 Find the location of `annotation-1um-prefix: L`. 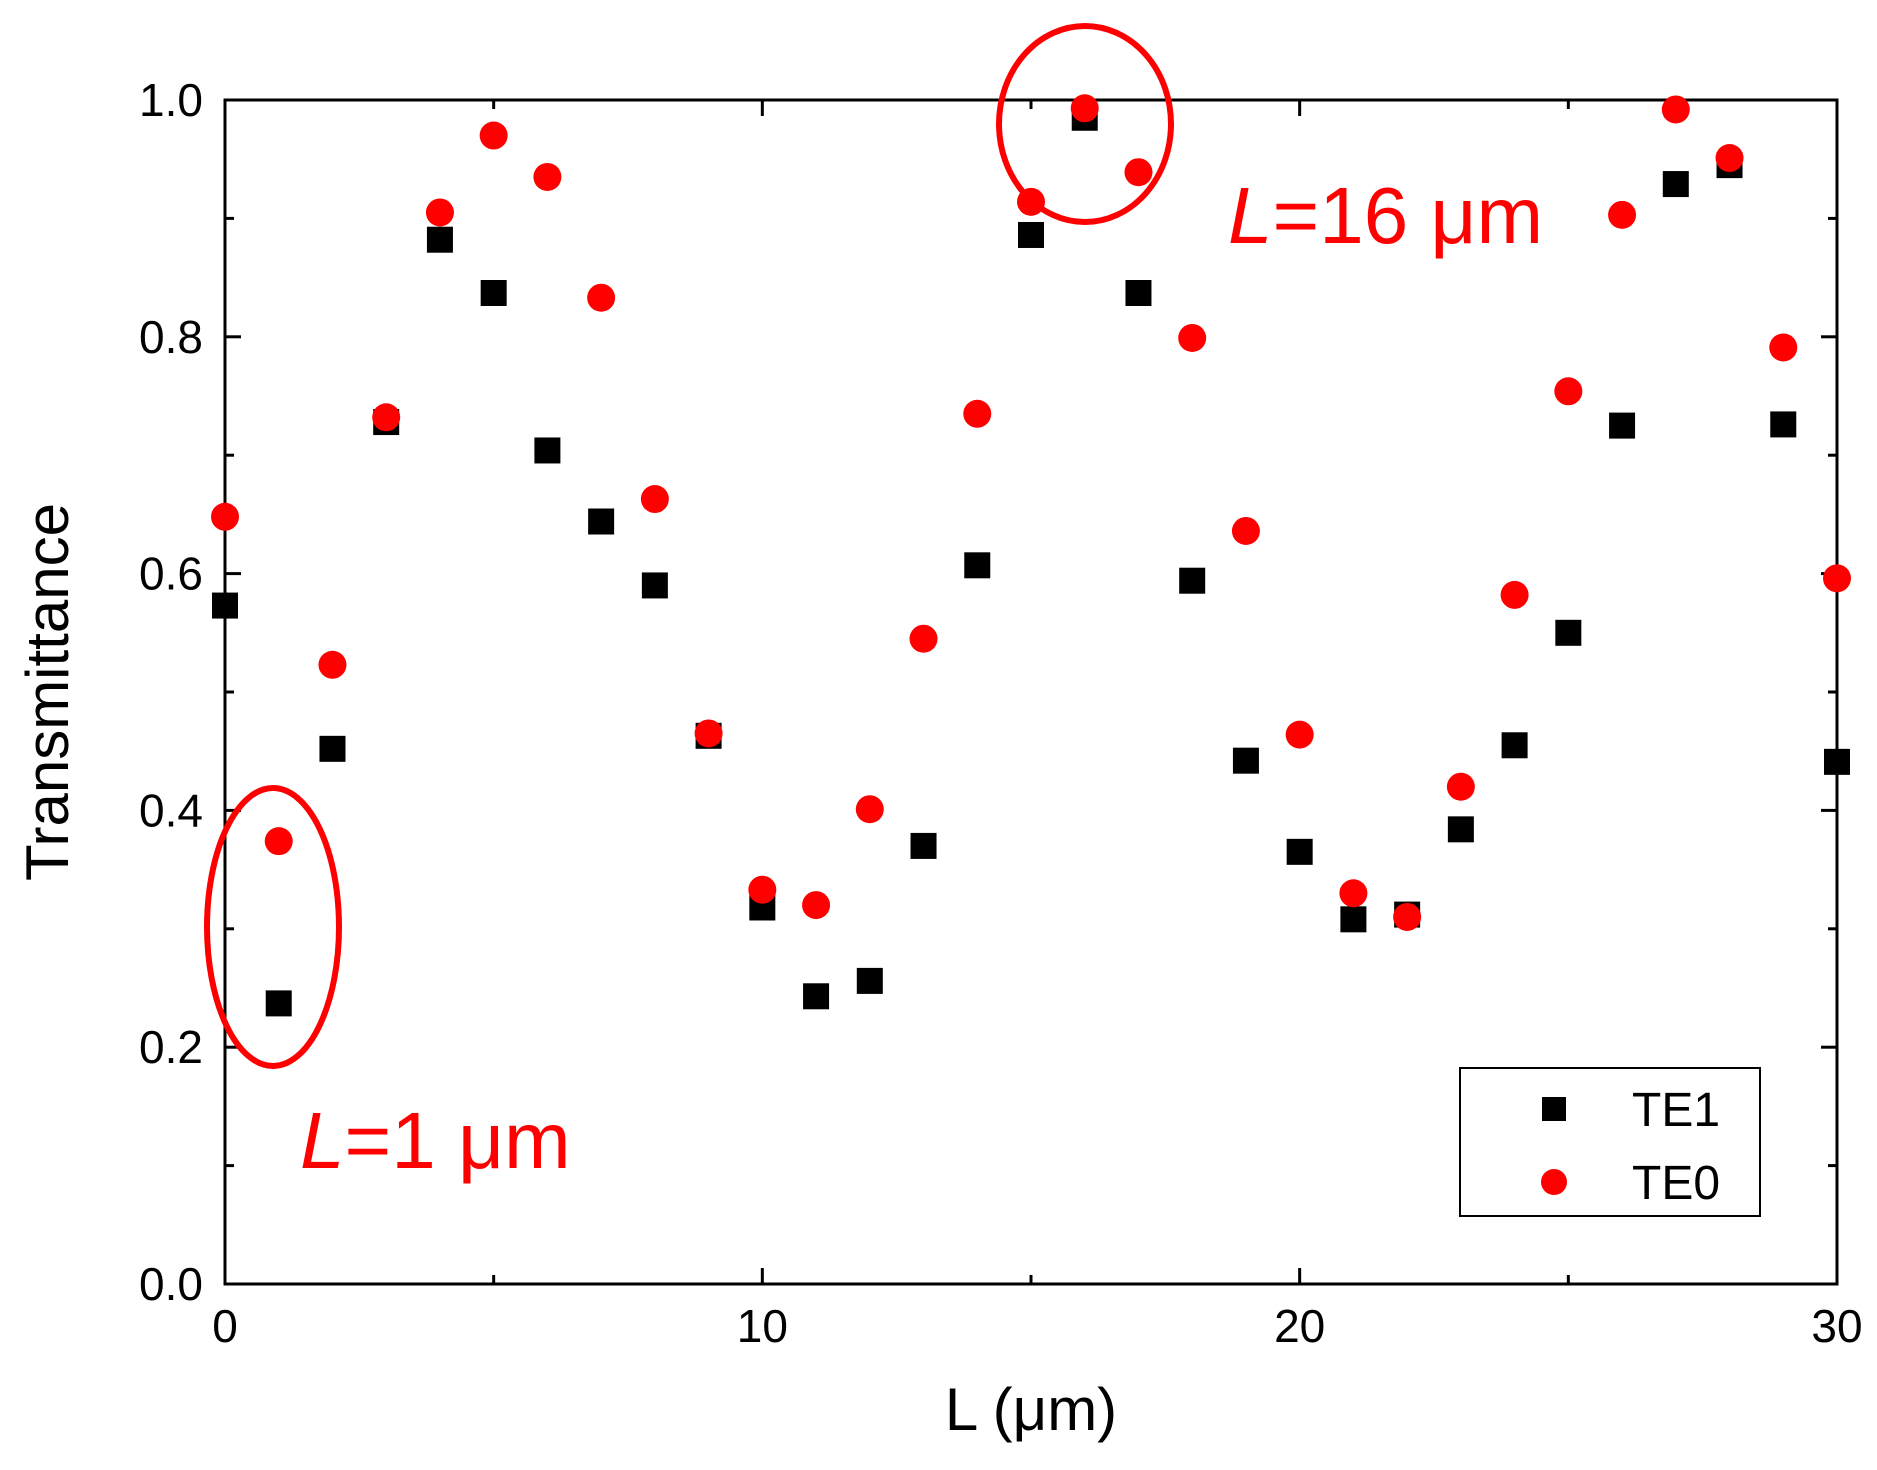

annotation-1um-prefix: L is located at coordinates (322, 1140).